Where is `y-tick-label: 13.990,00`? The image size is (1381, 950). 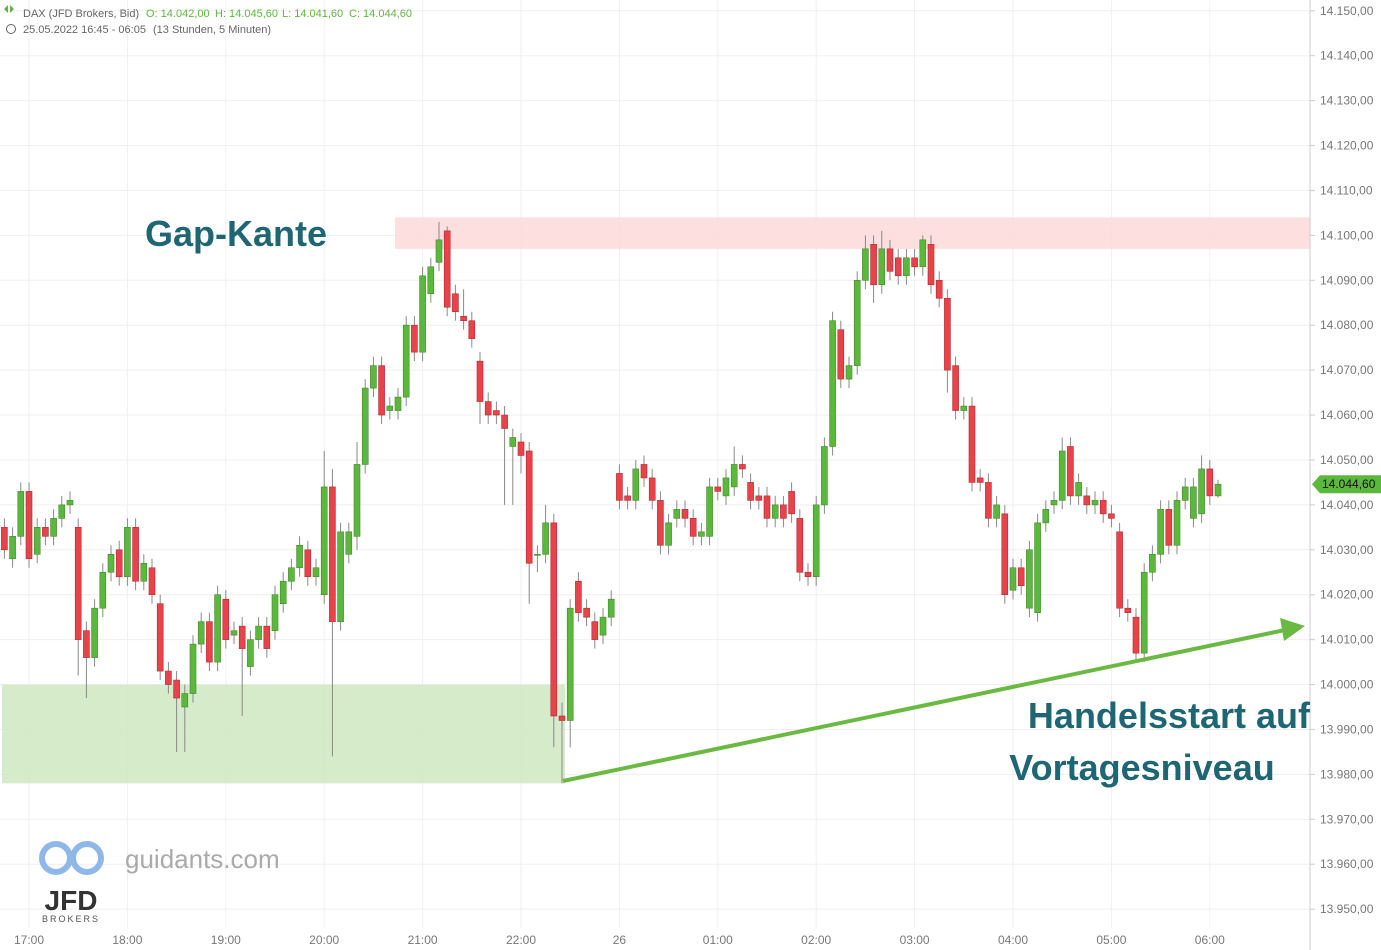
y-tick-label: 13.990,00 is located at coordinates (1347, 729).